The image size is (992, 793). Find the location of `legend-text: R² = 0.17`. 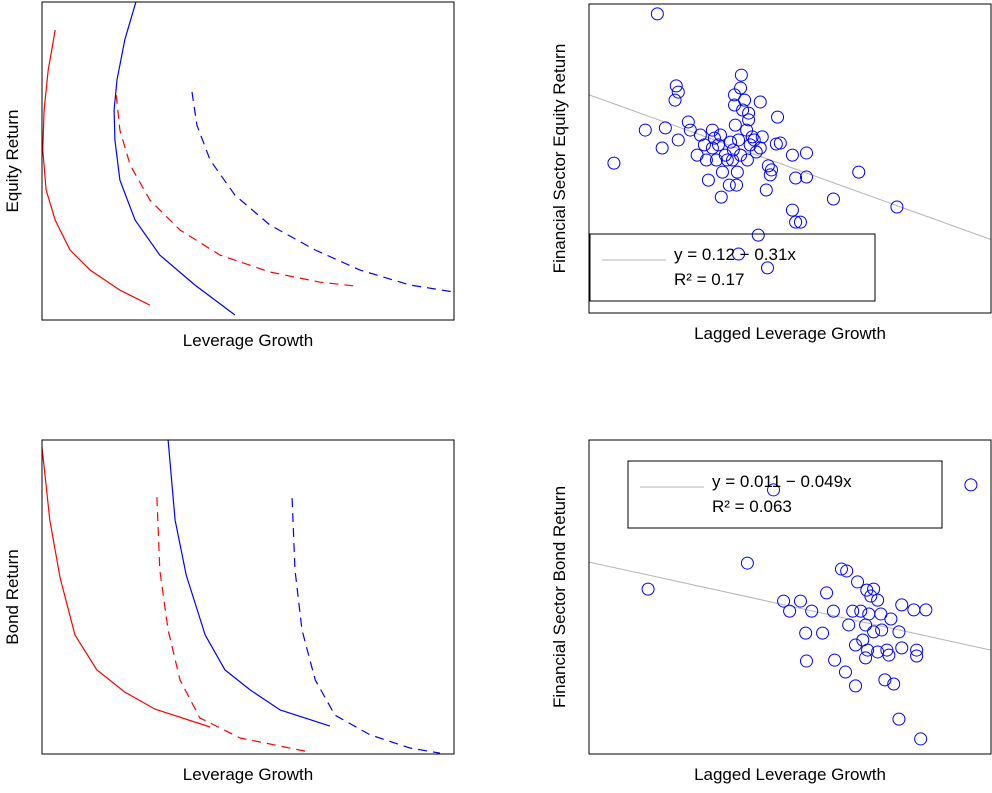

legend-text: R² = 0.17 is located at coordinates (709, 279).